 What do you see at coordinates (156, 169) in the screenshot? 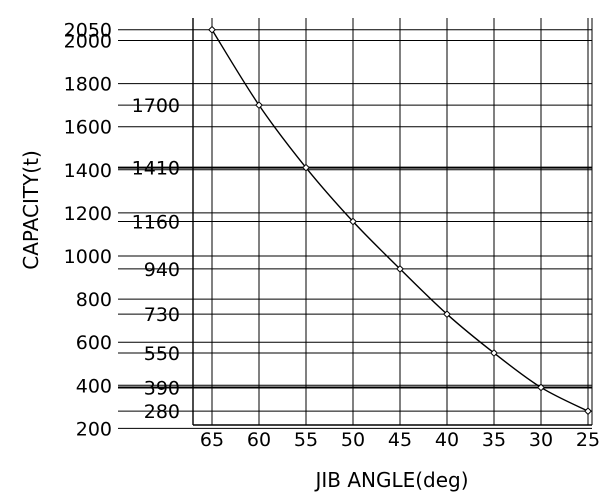
I see `data-label: 1410` at bounding box center [156, 169].